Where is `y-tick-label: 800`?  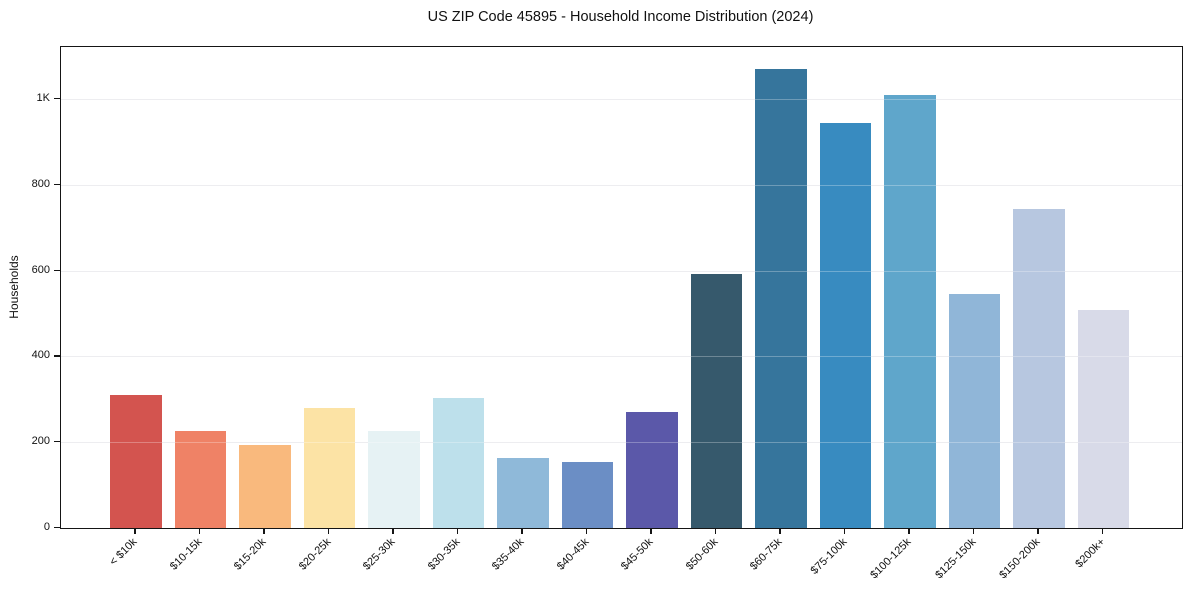 y-tick-label: 800 is located at coordinates (40, 183).